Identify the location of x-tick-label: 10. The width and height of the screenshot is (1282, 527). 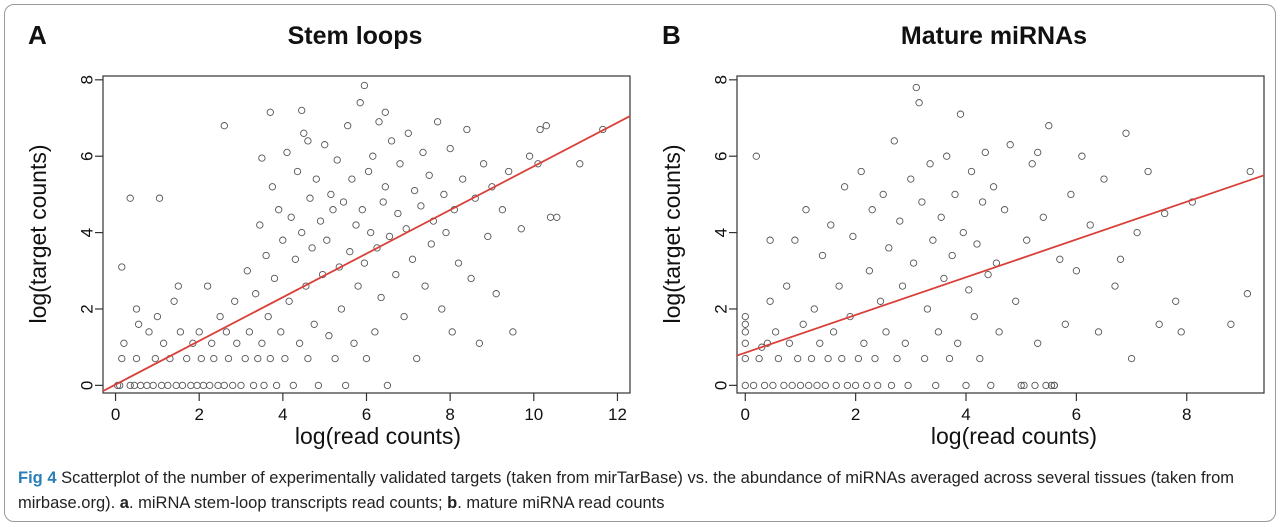
(533, 414).